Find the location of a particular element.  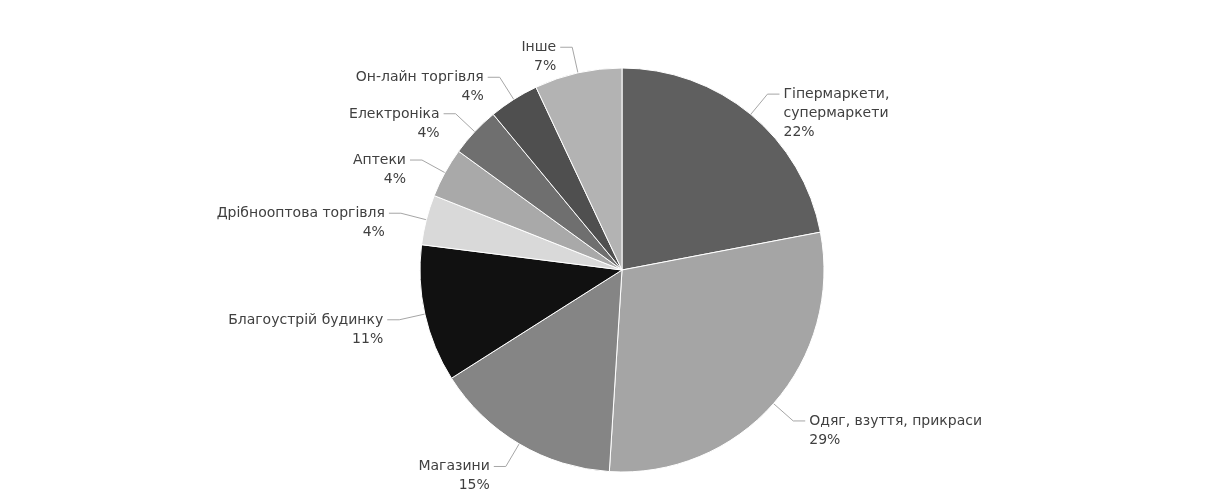

slice-label: Он-лайн торгівля is located at coordinates (419, 76).